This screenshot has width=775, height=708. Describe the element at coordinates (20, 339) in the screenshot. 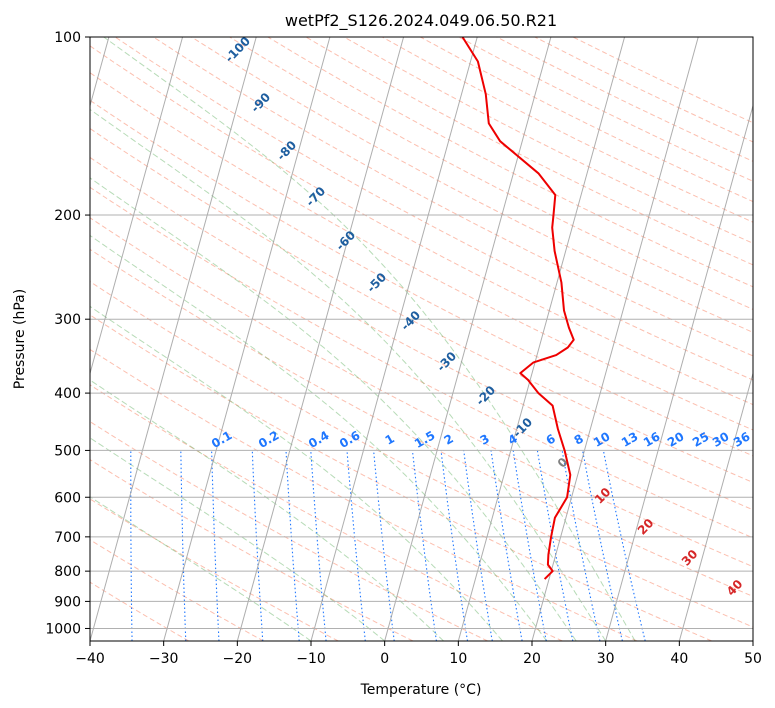

I see `y-axis-label: Pressure (hPa)` at that location.